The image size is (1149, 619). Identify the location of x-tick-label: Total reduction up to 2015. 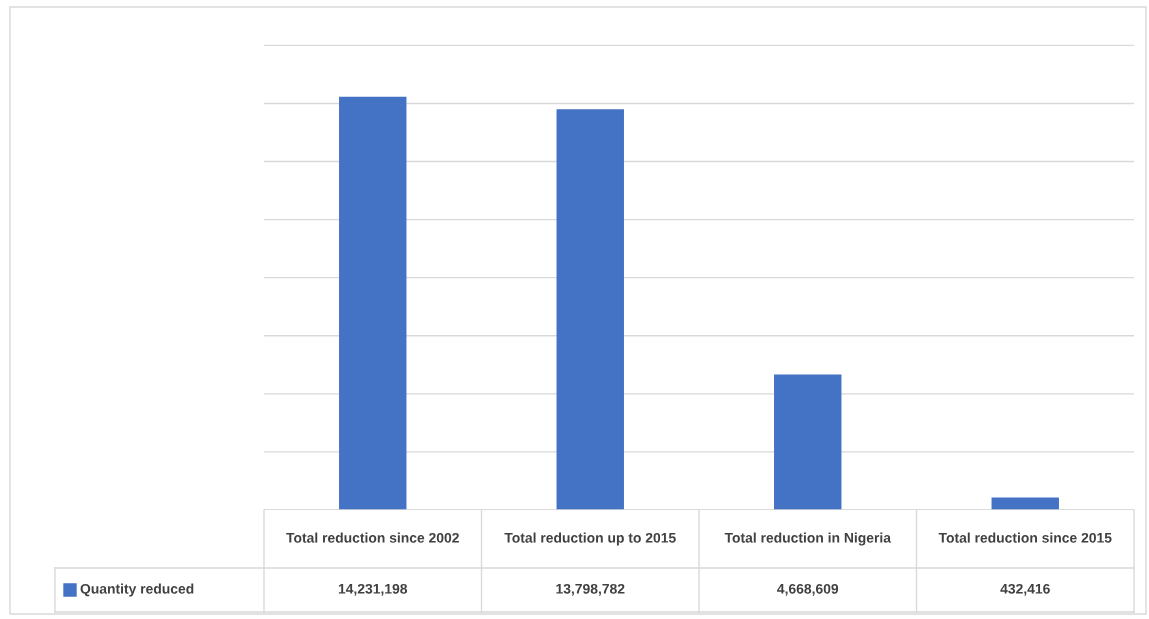
(590, 539).